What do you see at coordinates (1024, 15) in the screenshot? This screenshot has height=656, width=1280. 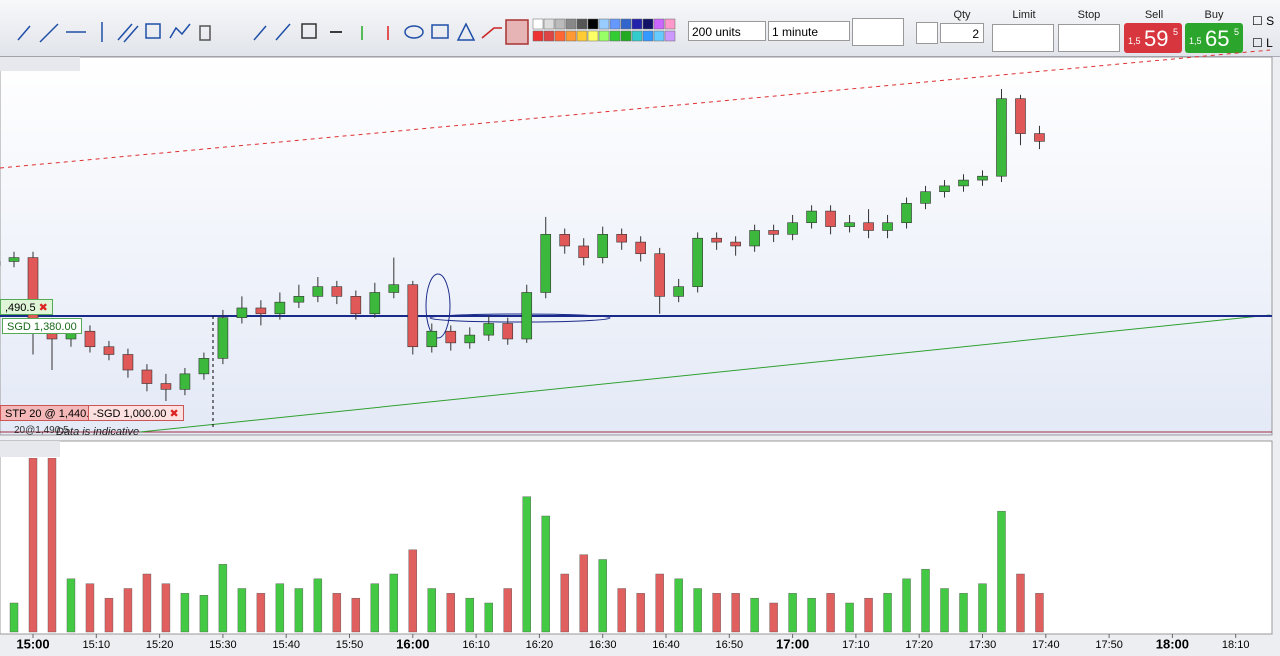 I see `limit-label: Limit` at bounding box center [1024, 15].